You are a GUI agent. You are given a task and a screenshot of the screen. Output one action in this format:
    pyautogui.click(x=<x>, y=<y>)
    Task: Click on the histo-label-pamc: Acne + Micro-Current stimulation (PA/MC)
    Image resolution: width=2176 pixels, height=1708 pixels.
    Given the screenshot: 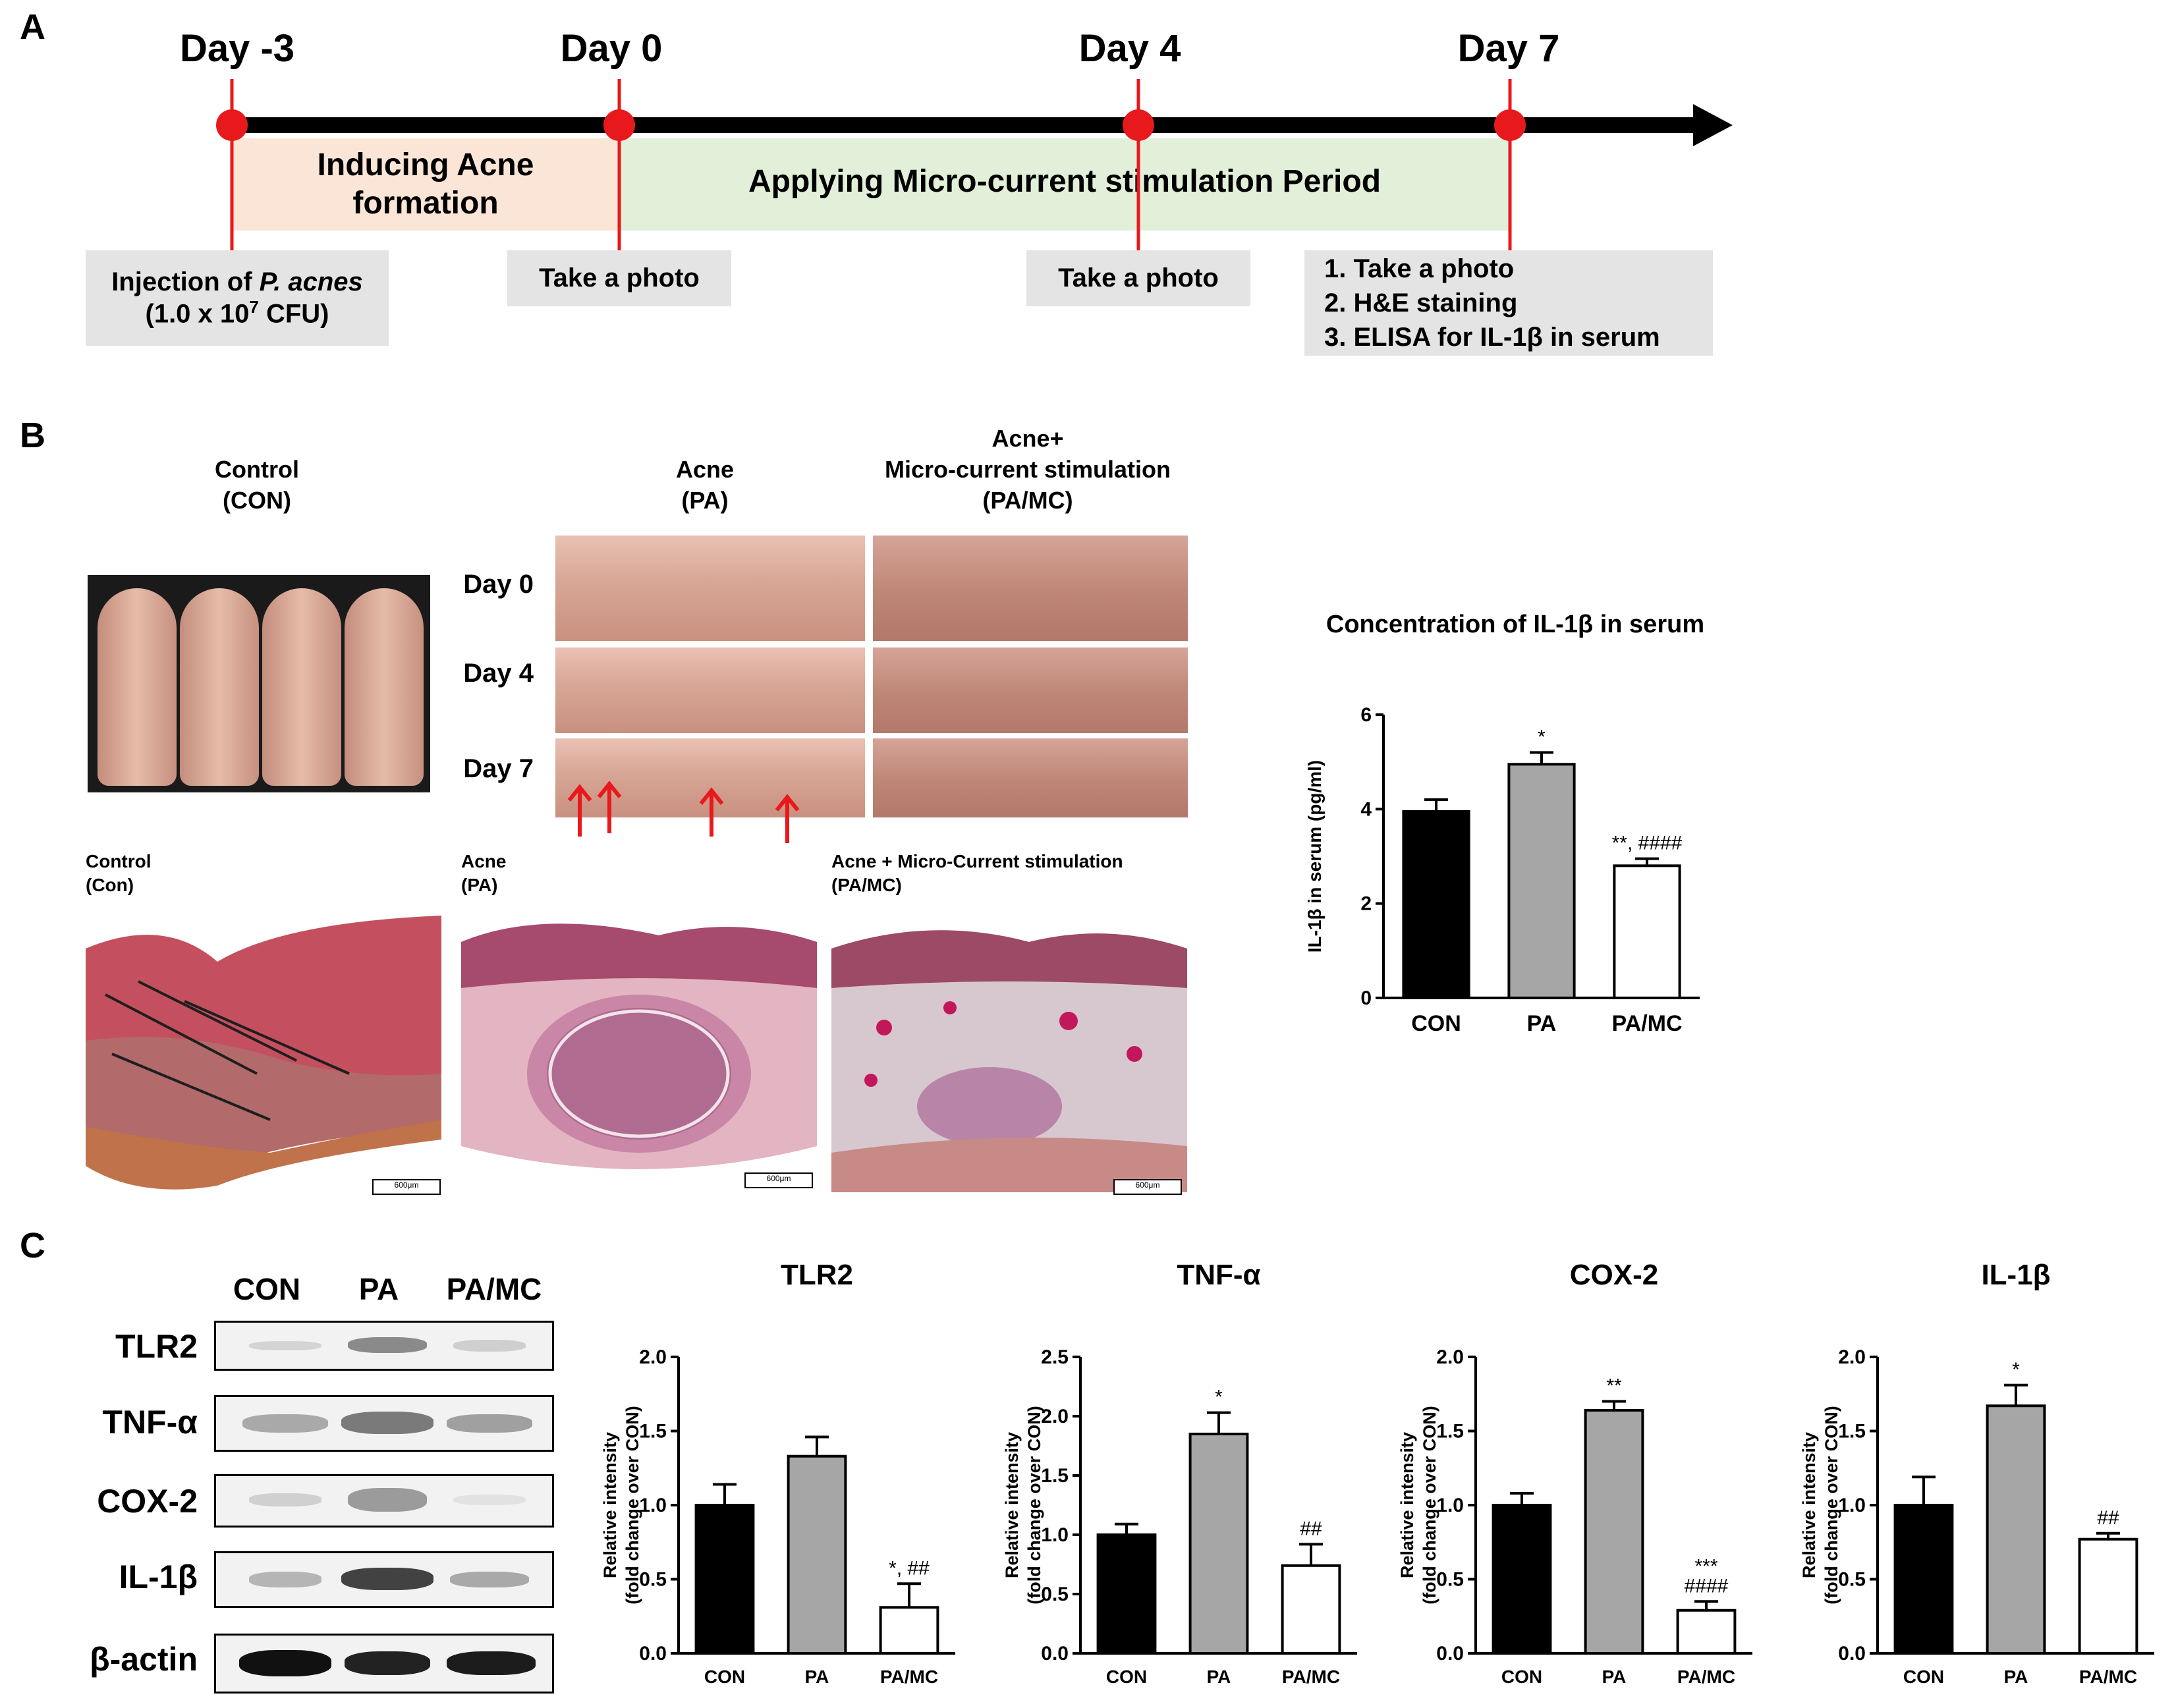 What is the action you would take?
    pyautogui.click(x=977, y=874)
    